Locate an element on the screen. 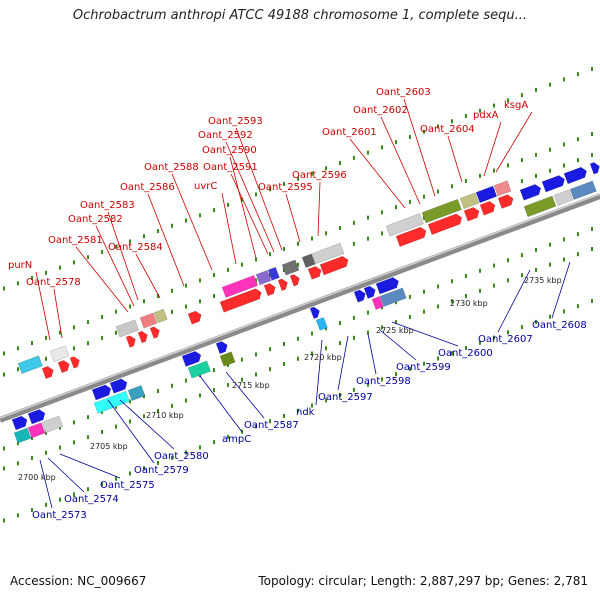  gene-label-bottom: Oant_2597 is located at coordinates (345, 397).